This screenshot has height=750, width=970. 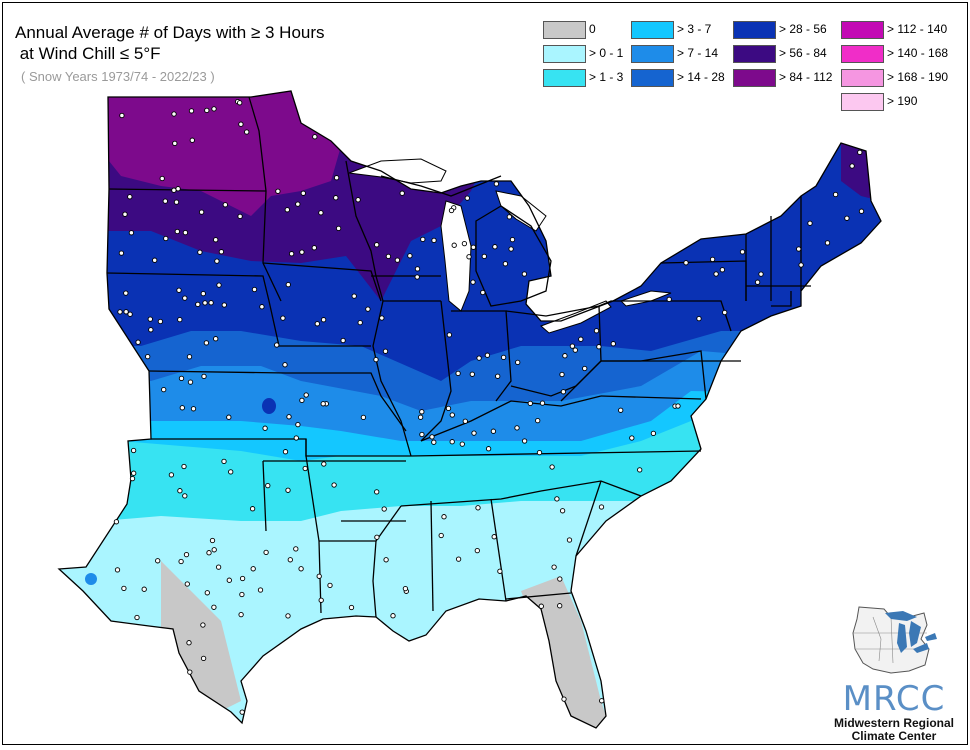 What do you see at coordinates (894, 640) in the screenshot?
I see `midwest-map-icon` at bounding box center [894, 640].